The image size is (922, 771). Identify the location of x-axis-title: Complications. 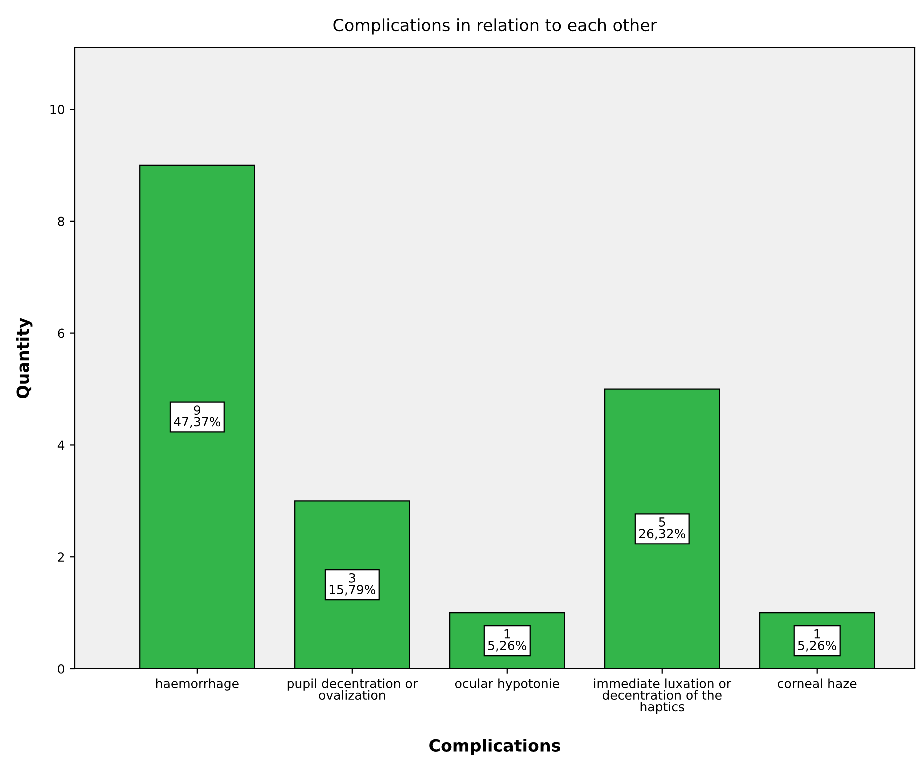
(495, 747).